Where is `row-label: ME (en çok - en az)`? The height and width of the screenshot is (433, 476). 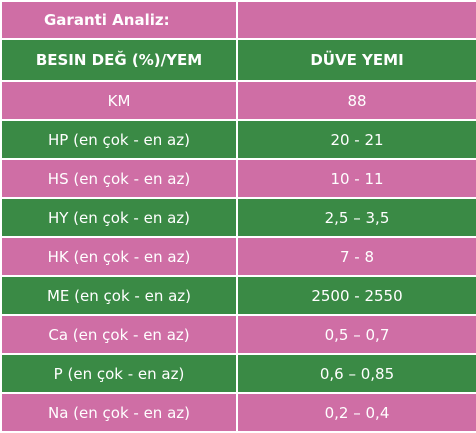
row-label: ME (en çok - en az) is located at coordinates (119, 295).